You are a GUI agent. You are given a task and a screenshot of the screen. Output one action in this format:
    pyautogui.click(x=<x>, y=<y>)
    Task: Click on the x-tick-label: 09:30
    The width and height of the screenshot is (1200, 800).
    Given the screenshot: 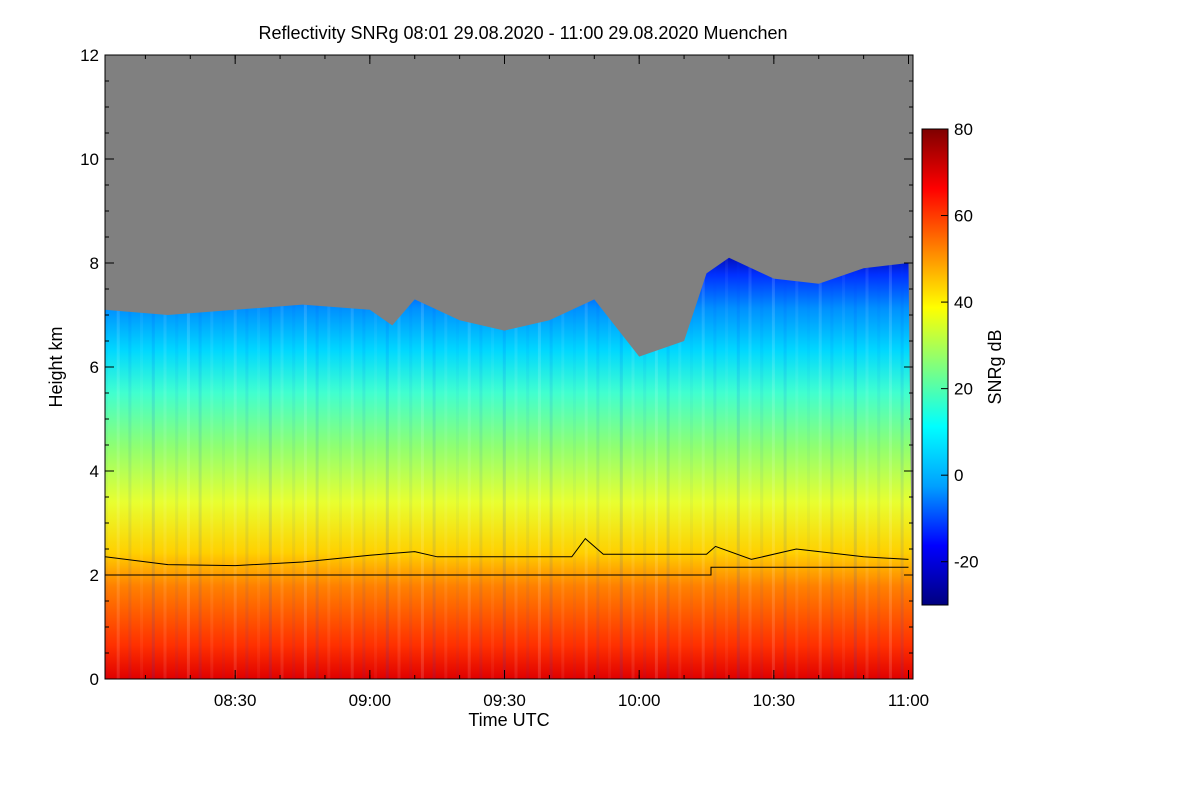 What is the action you would take?
    pyautogui.click(x=504, y=700)
    